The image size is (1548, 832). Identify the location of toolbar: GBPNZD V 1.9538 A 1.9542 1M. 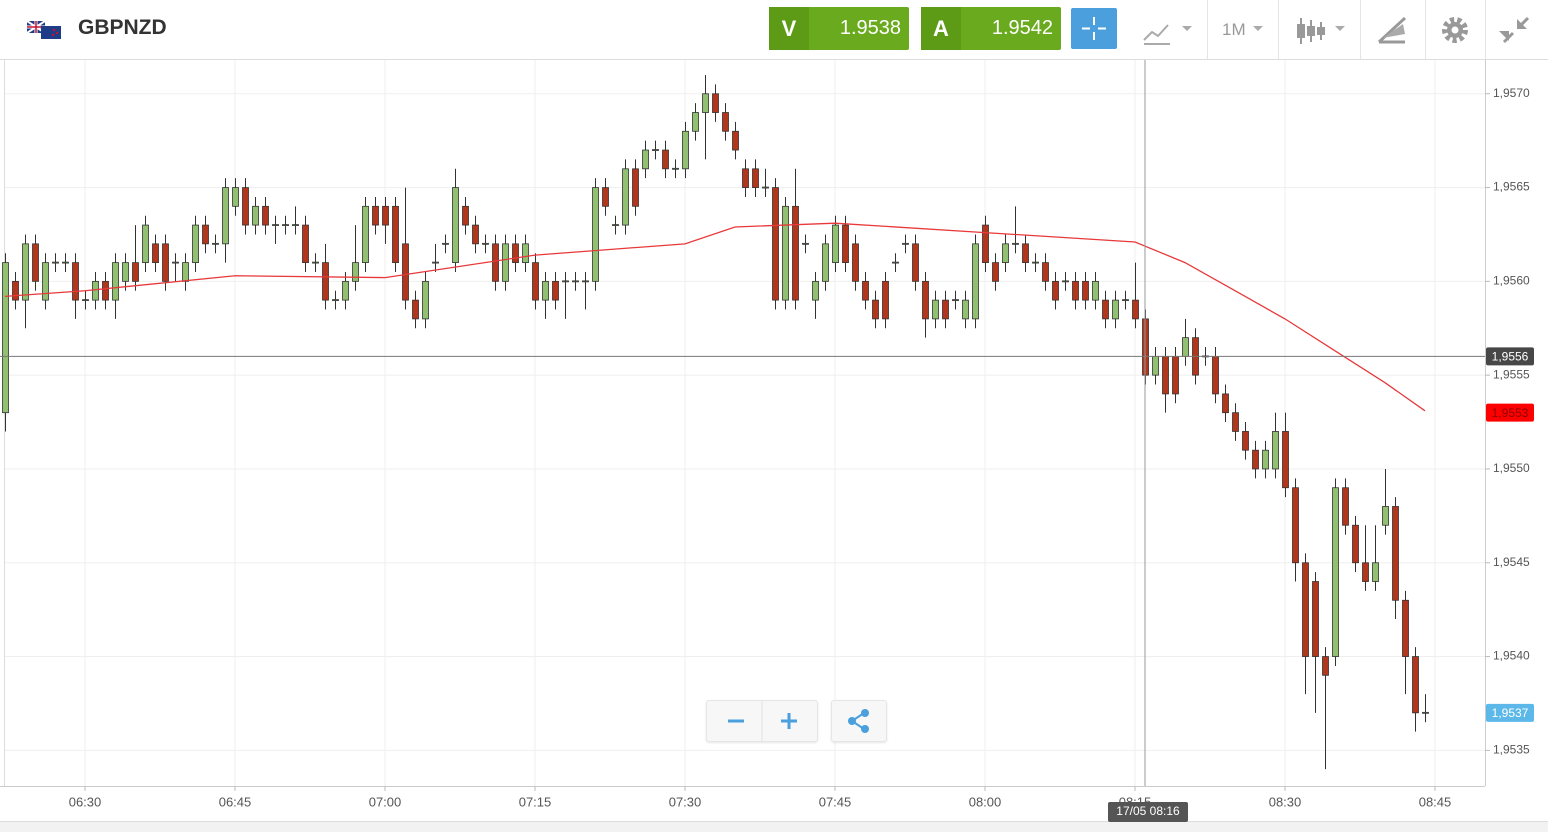
(774, 30).